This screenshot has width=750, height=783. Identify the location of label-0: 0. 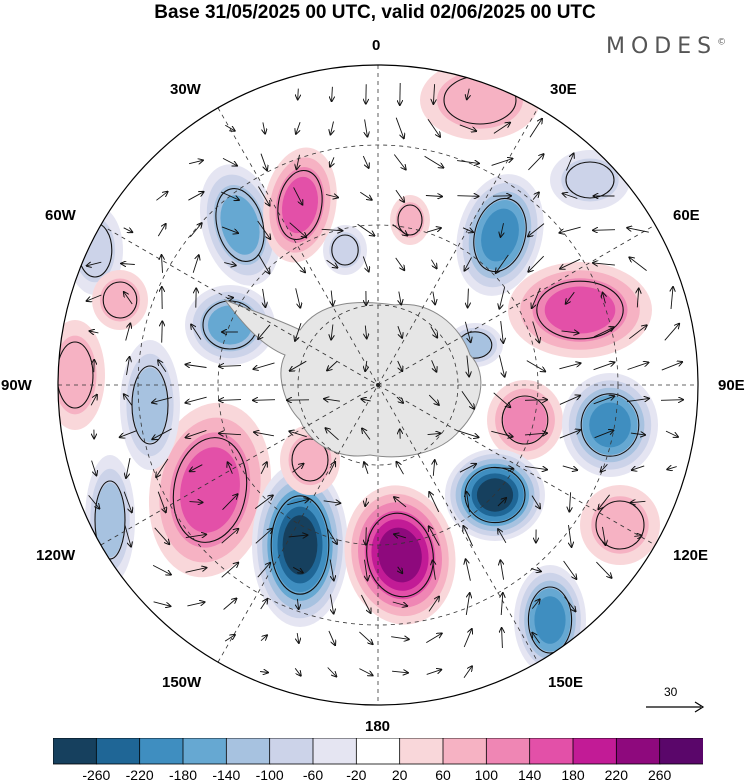
(376, 45).